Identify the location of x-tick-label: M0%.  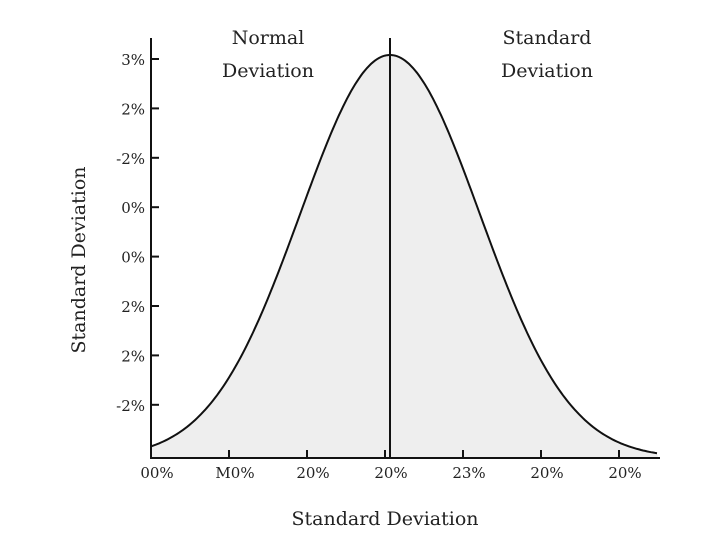
(234, 473).